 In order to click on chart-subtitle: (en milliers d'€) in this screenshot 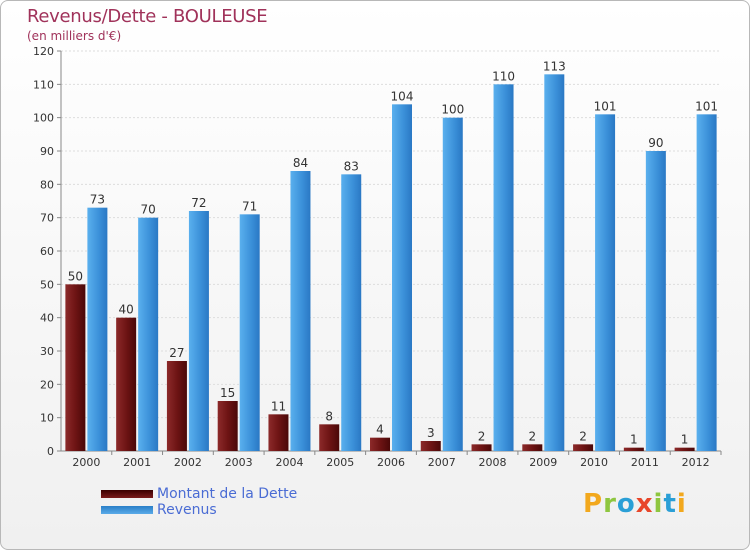, I will do `click(74, 36)`.